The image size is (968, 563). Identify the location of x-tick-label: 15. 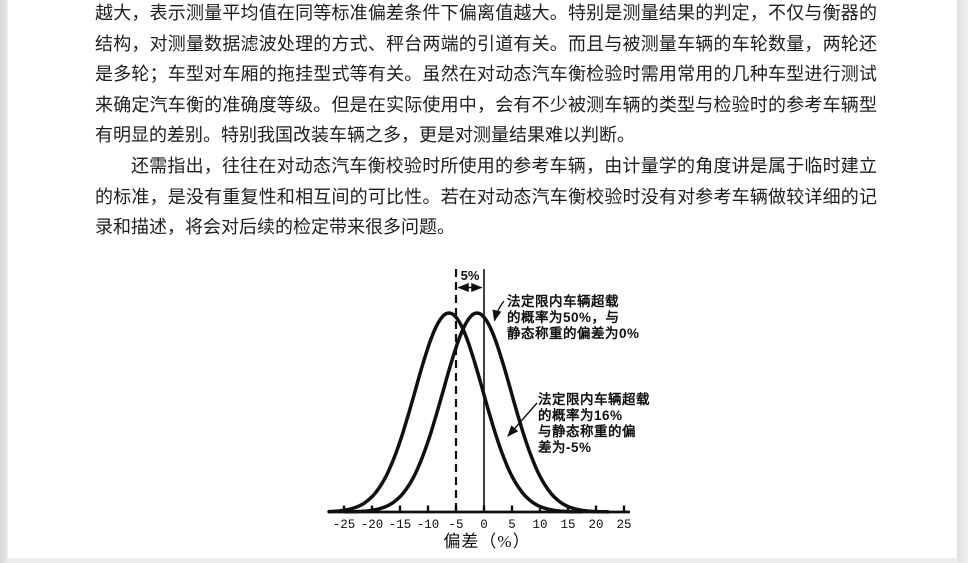
(567, 525).